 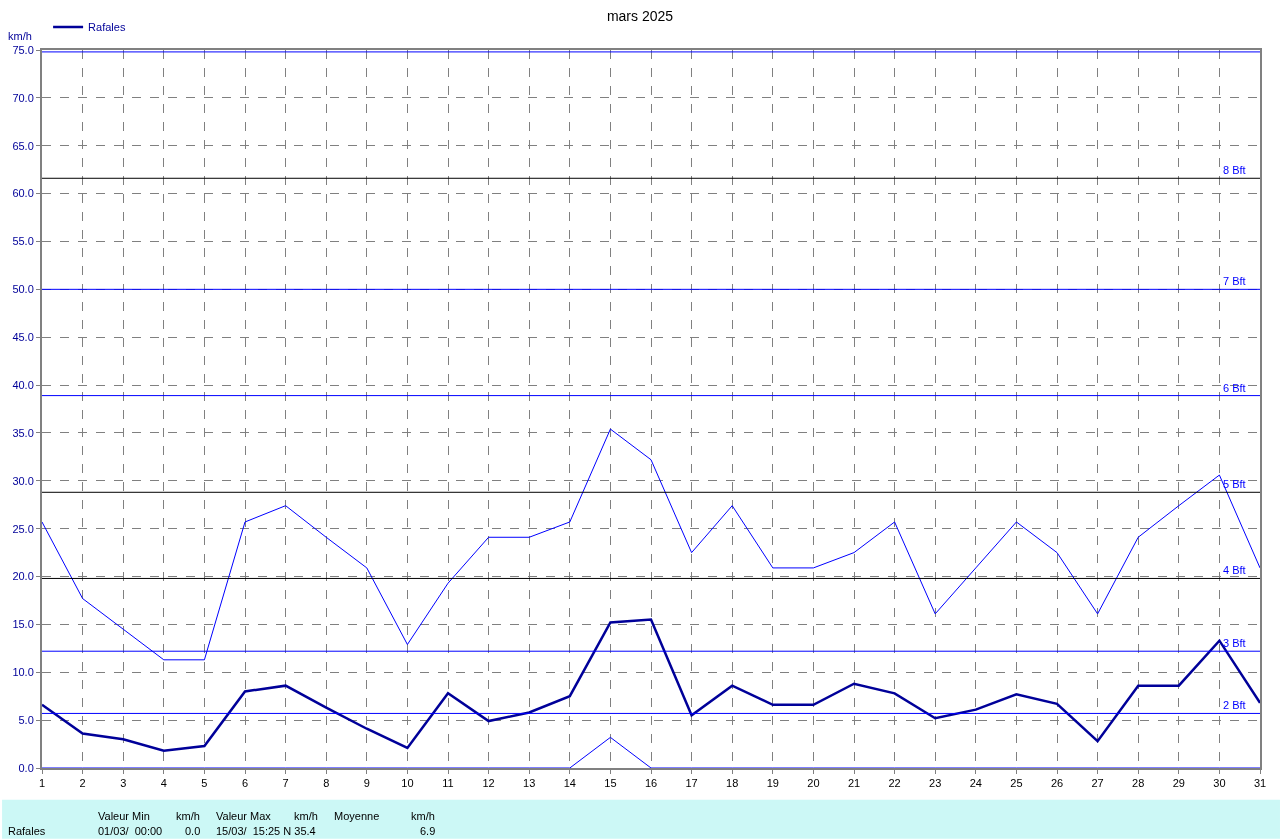 I want to click on text: 15/03/ 15:25 N 35.4, so click(x=266, y=831).